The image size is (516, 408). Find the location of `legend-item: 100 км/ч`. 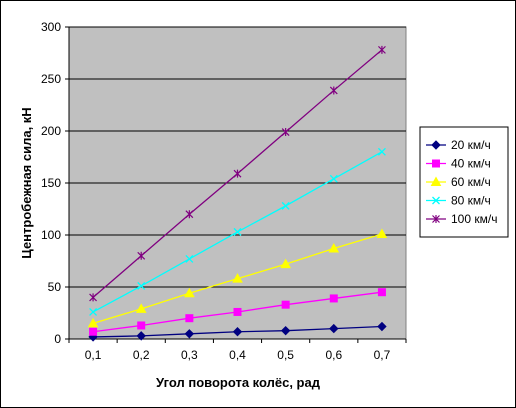

legend-item: 100 км/ч is located at coordinates (461, 219).